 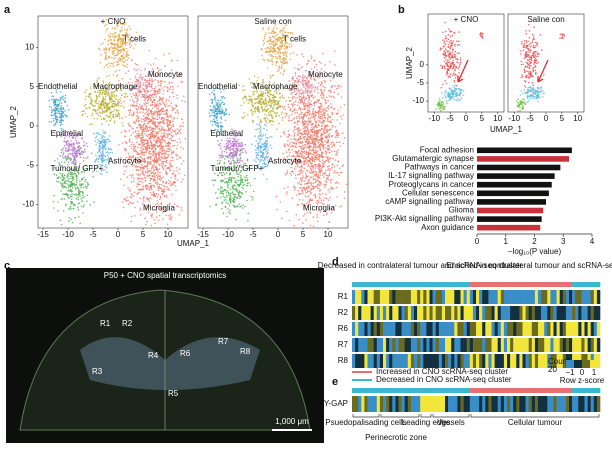 What do you see at coordinates (7, 10) in the screenshot?
I see `panel-label: a` at bounding box center [7, 10].